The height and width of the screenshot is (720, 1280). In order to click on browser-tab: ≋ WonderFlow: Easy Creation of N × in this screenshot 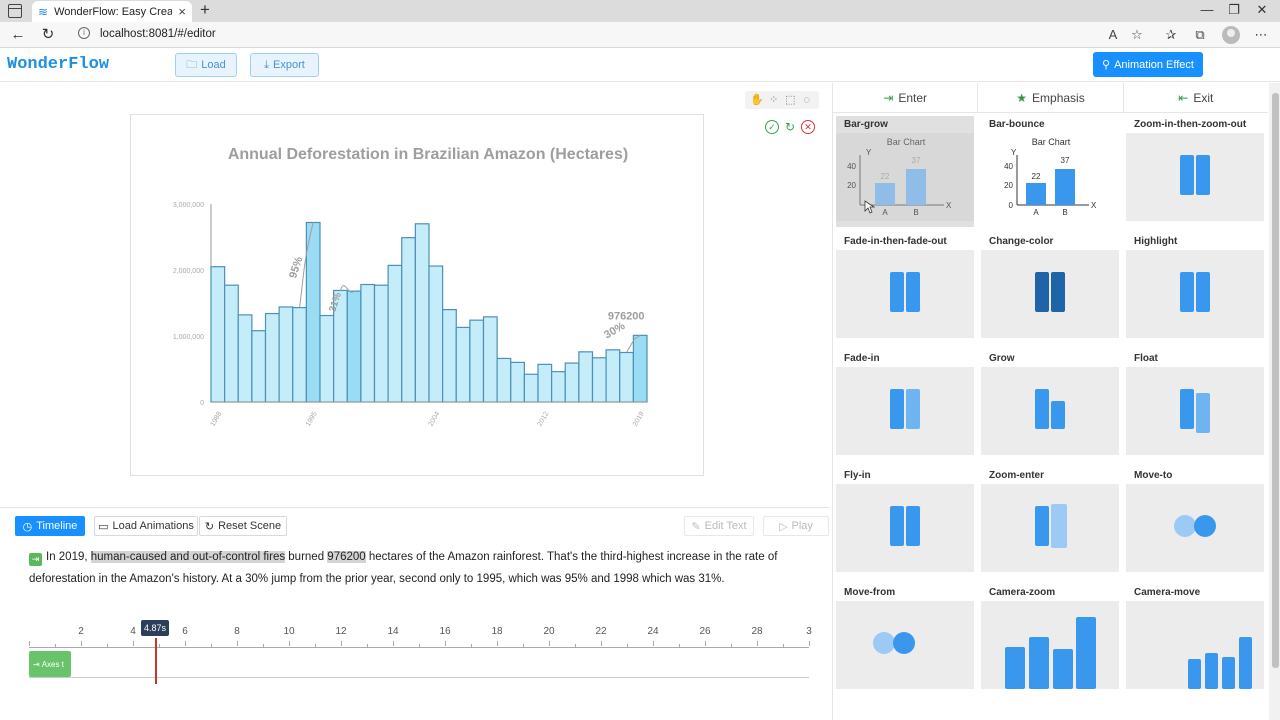, I will do `click(112, 11)`.